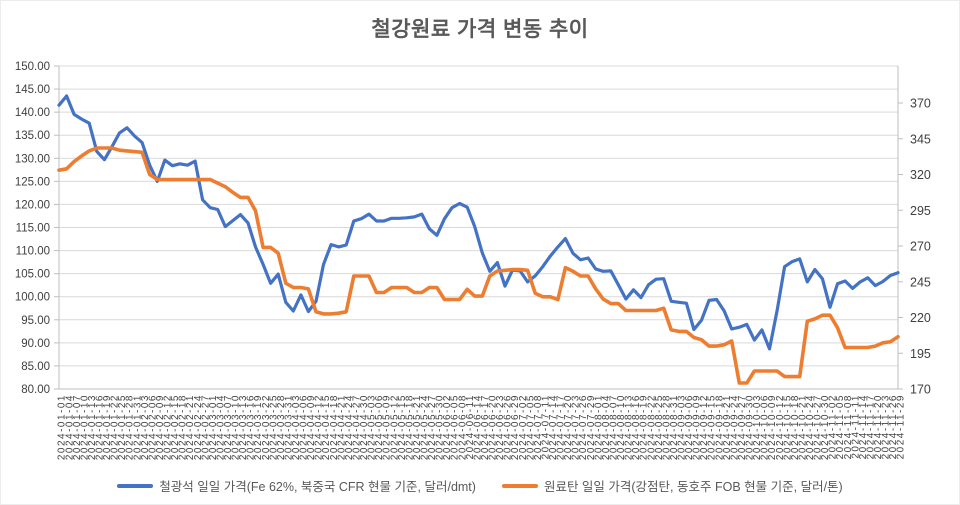 This screenshot has width=960, height=505. What do you see at coordinates (107, 427) in the screenshot?
I see `x-axis-date-label: 2024-01-19` at bounding box center [107, 427].